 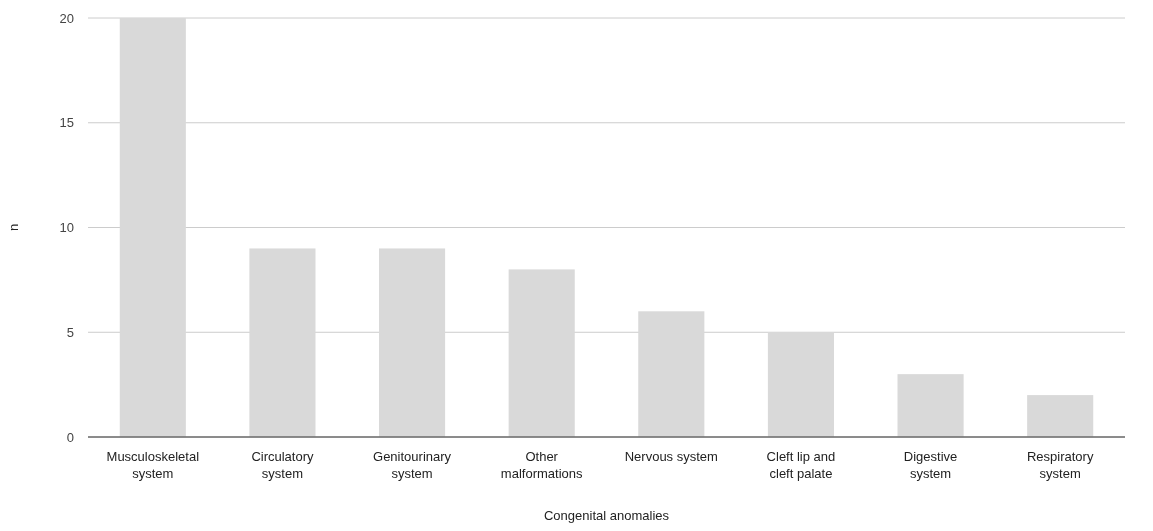 What do you see at coordinates (70, 437) in the screenshot?
I see `y-tick-label: 0` at bounding box center [70, 437].